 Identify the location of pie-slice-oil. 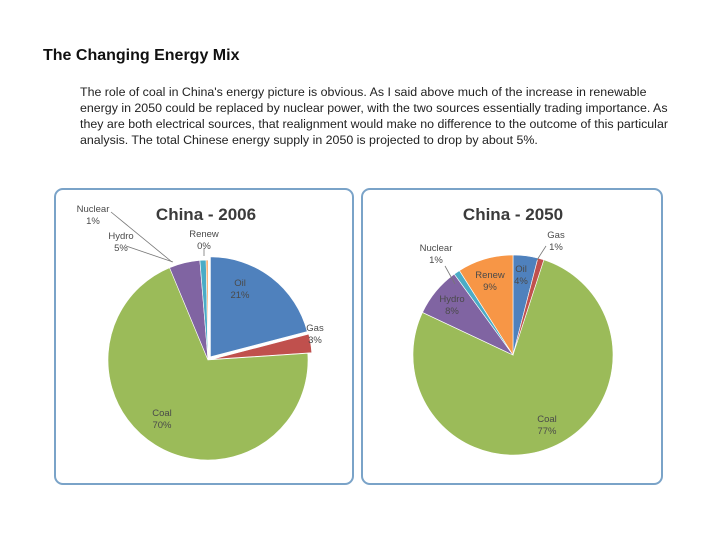
(259, 307).